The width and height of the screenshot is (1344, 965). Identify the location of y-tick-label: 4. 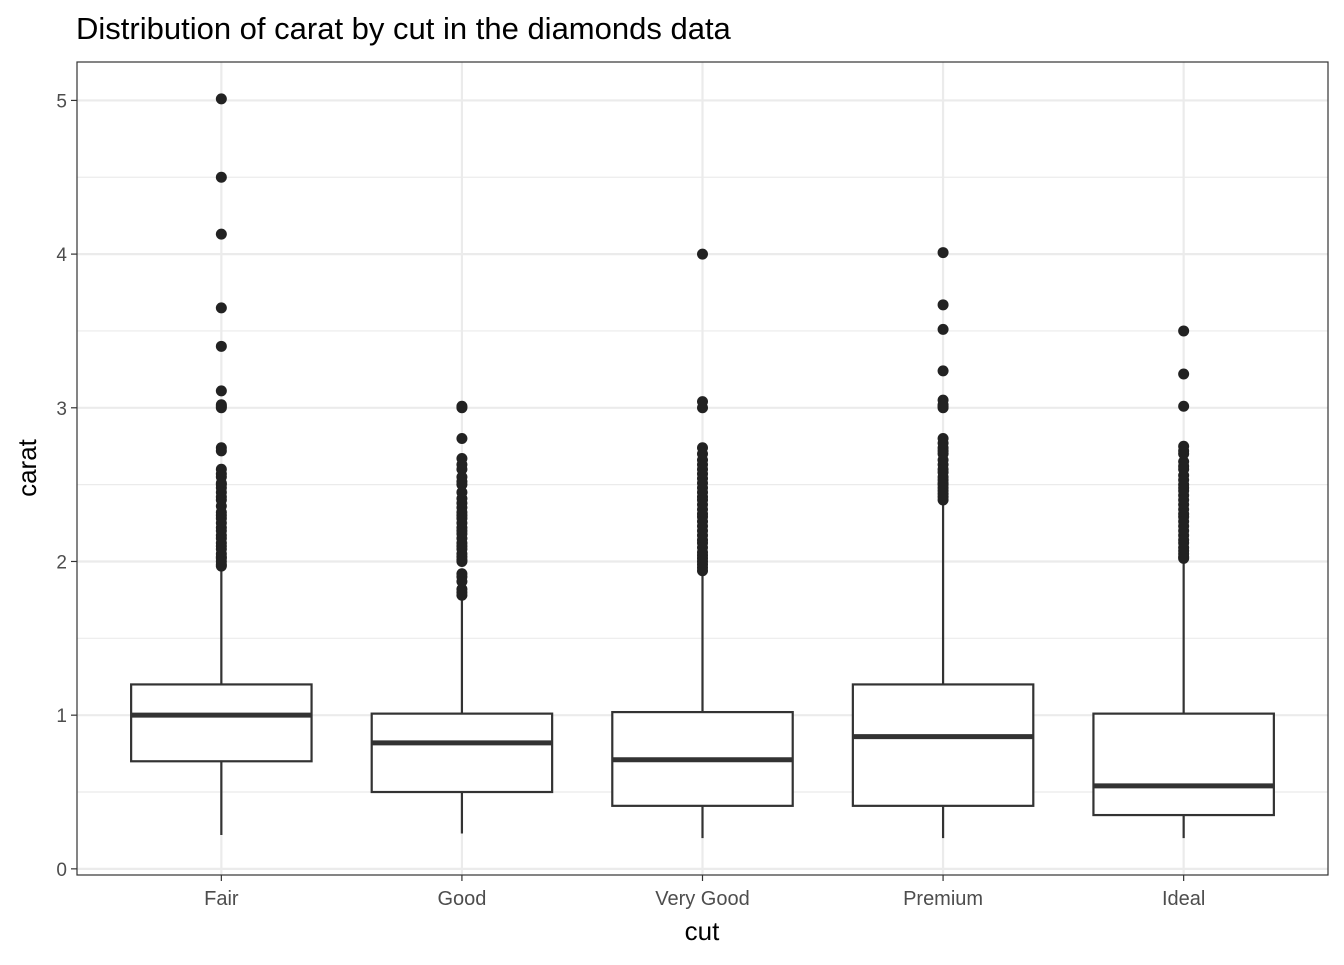
(61, 255).